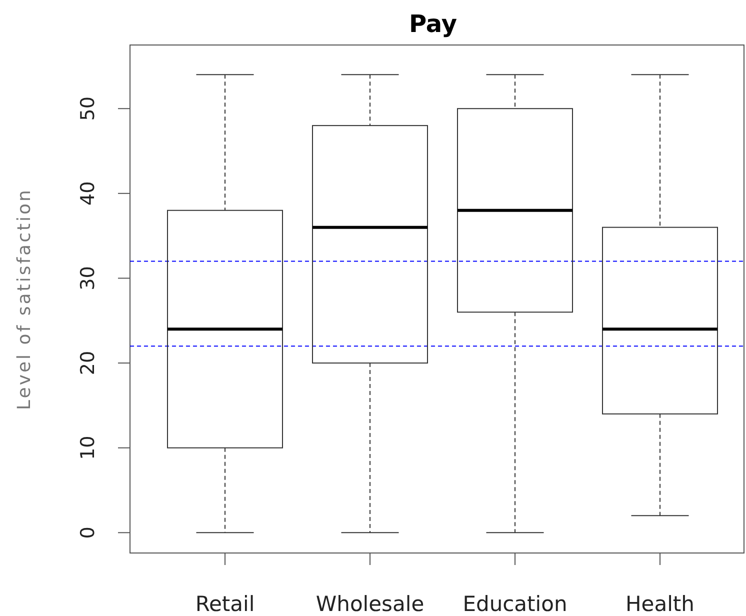 The image size is (746, 616). What do you see at coordinates (88, 363) in the screenshot?
I see `y-tick-label: 20` at bounding box center [88, 363].